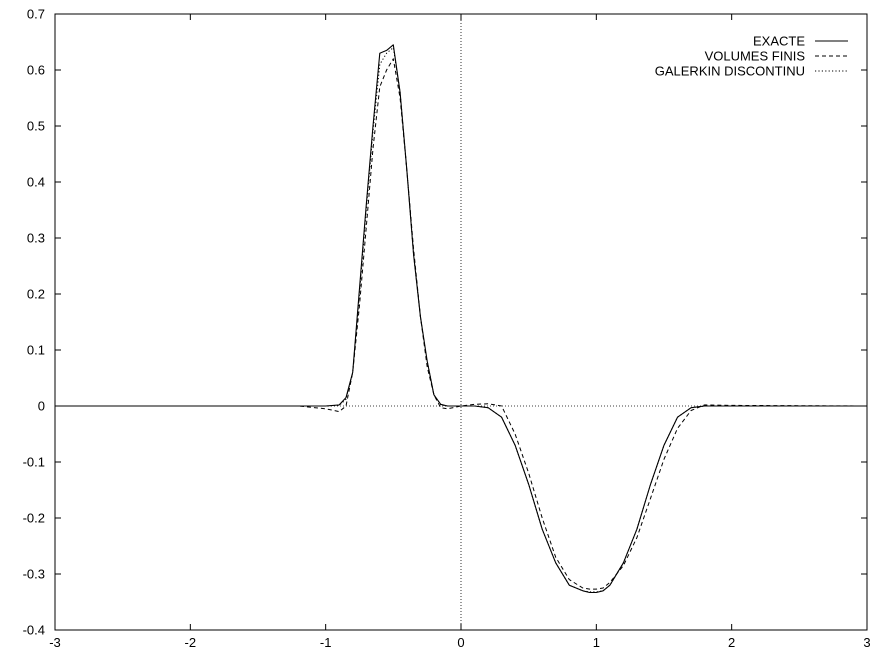  Describe the element at coordinates (34, 574) in the screenshot. I see `y-tick-label: -0.3` at that location.